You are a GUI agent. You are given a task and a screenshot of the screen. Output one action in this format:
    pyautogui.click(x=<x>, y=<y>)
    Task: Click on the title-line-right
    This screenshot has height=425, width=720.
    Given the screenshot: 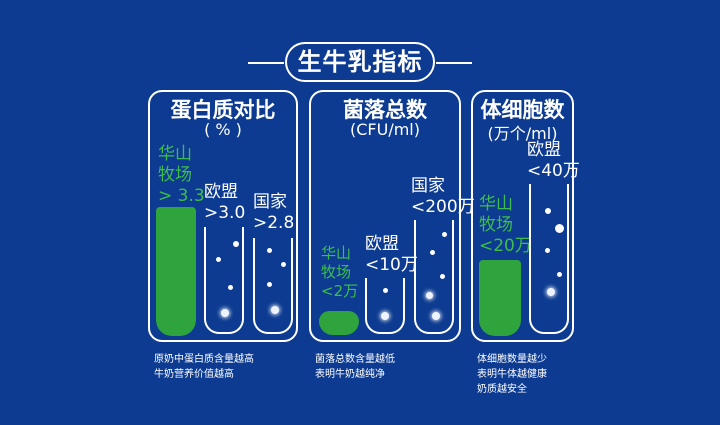 What is the action you would take?
    pyautogui.click(x=454, y=63)
    